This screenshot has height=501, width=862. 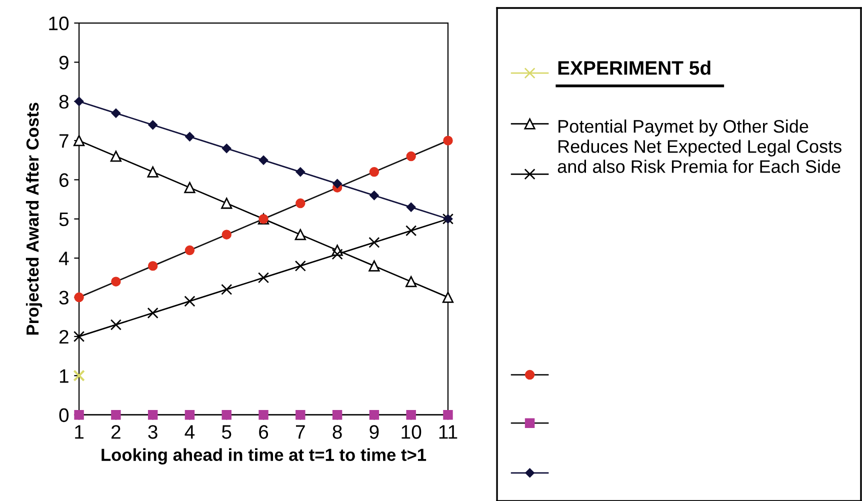 What do you see at coordinates (64, 219) in the screenshot?
I see `y-tick-label: 5` at bounding box center [64, 219].